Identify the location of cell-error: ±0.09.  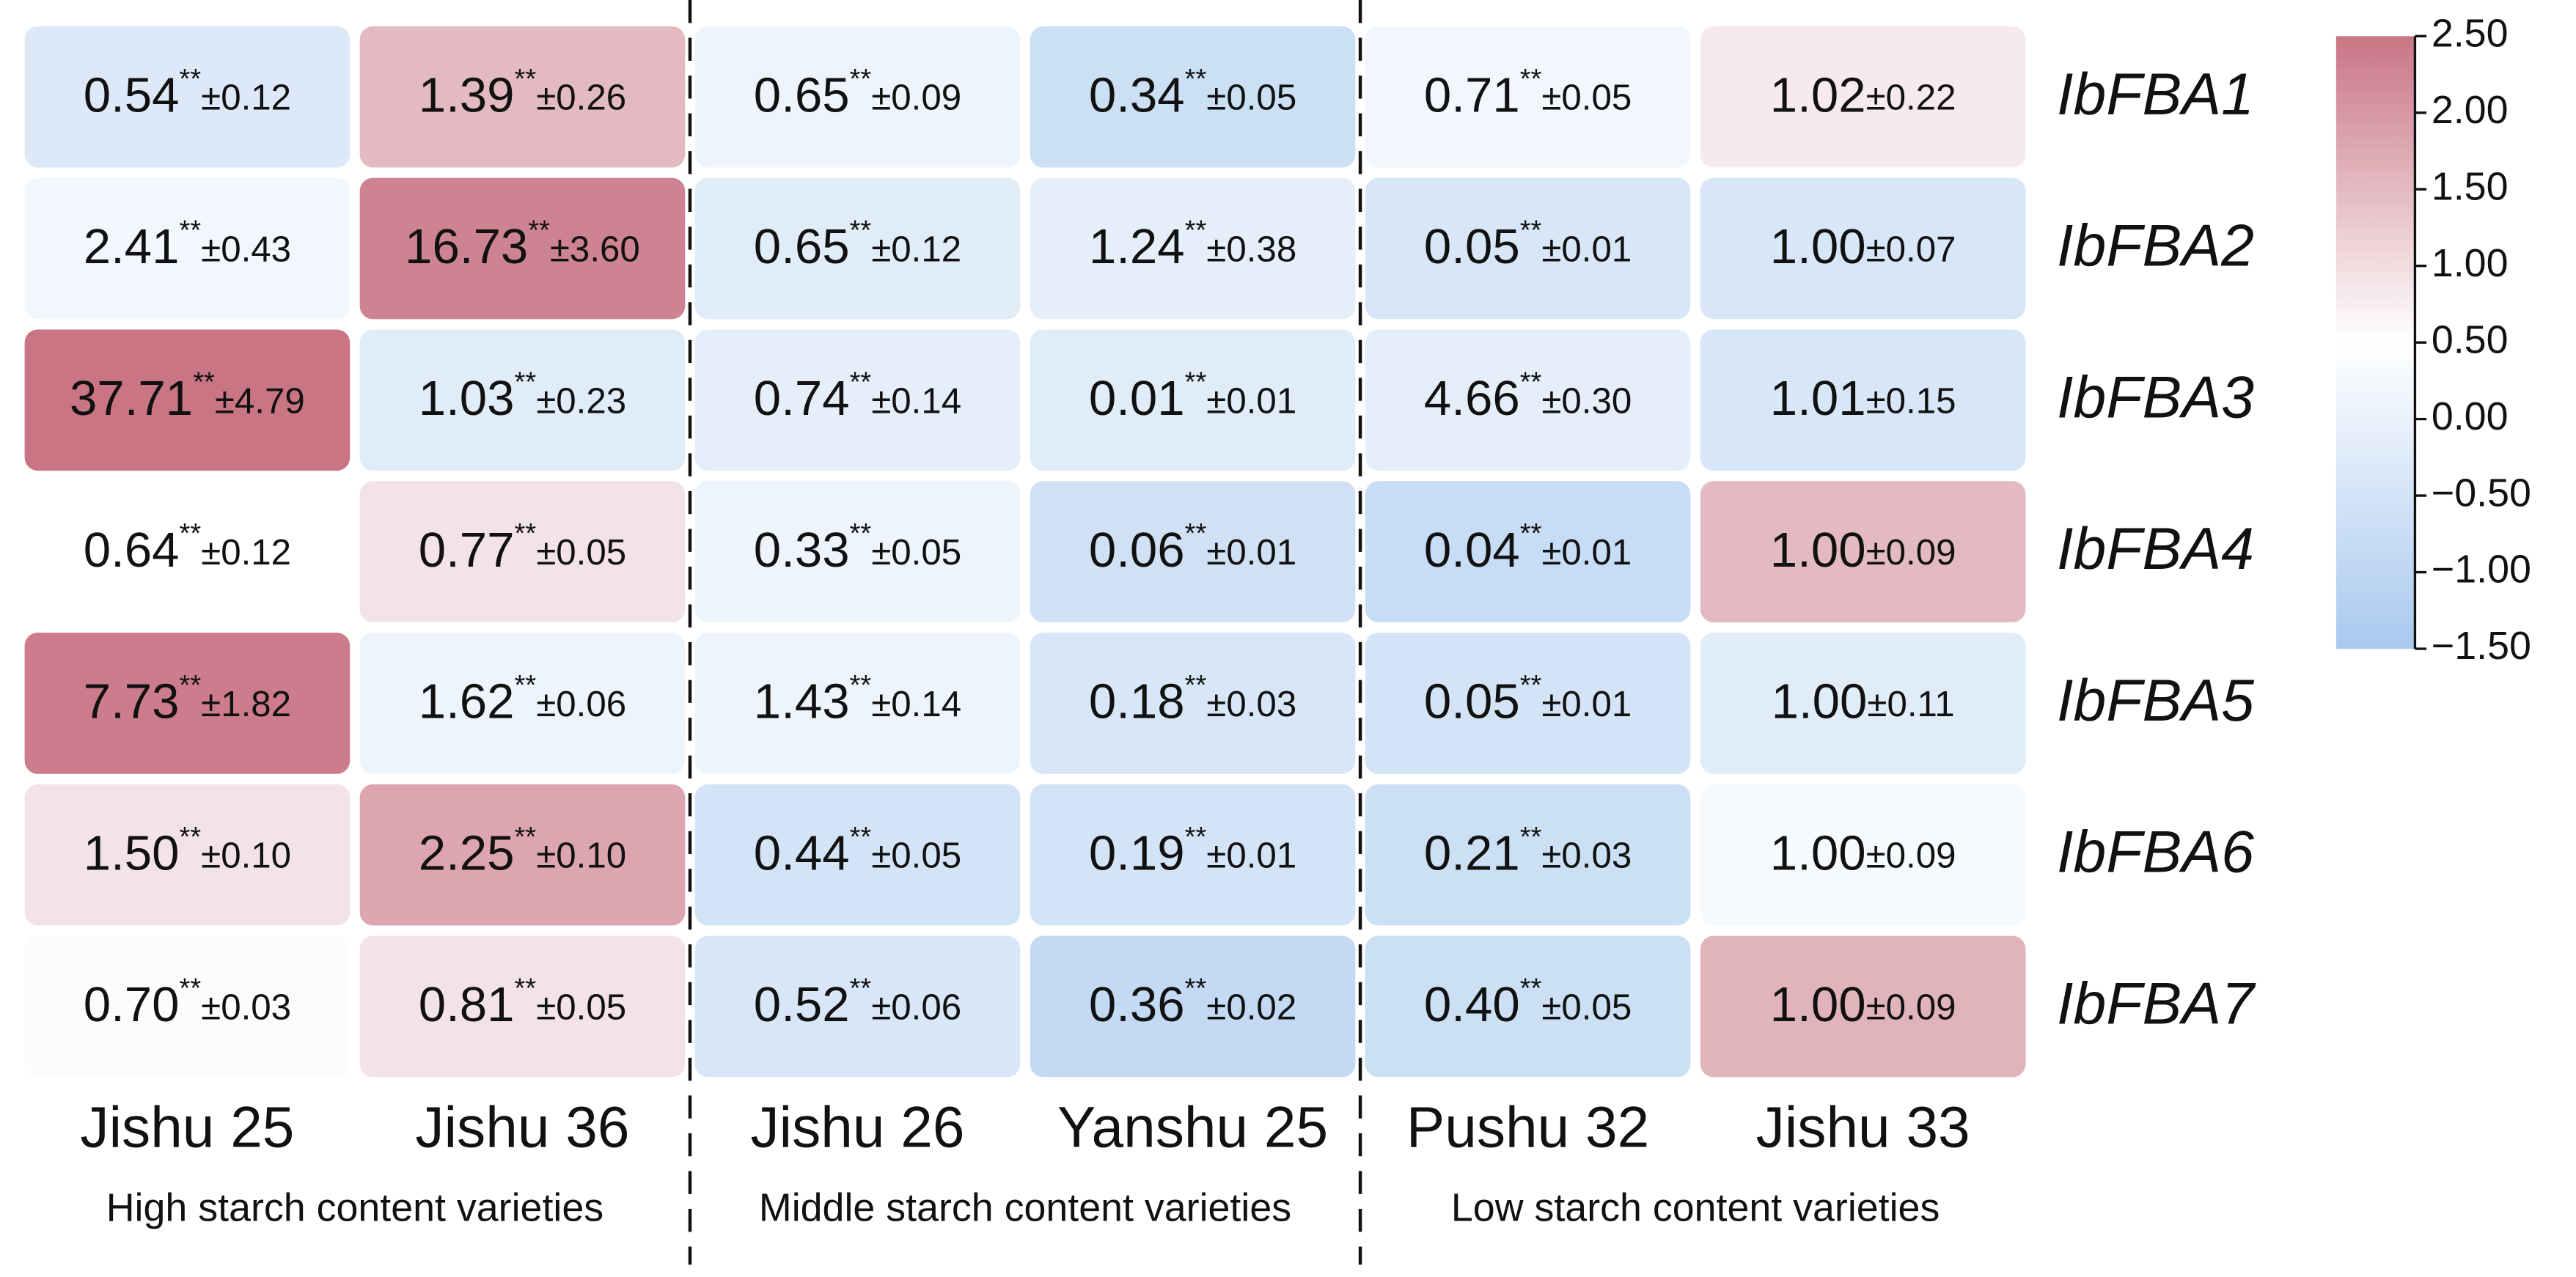
(1911, 1007).